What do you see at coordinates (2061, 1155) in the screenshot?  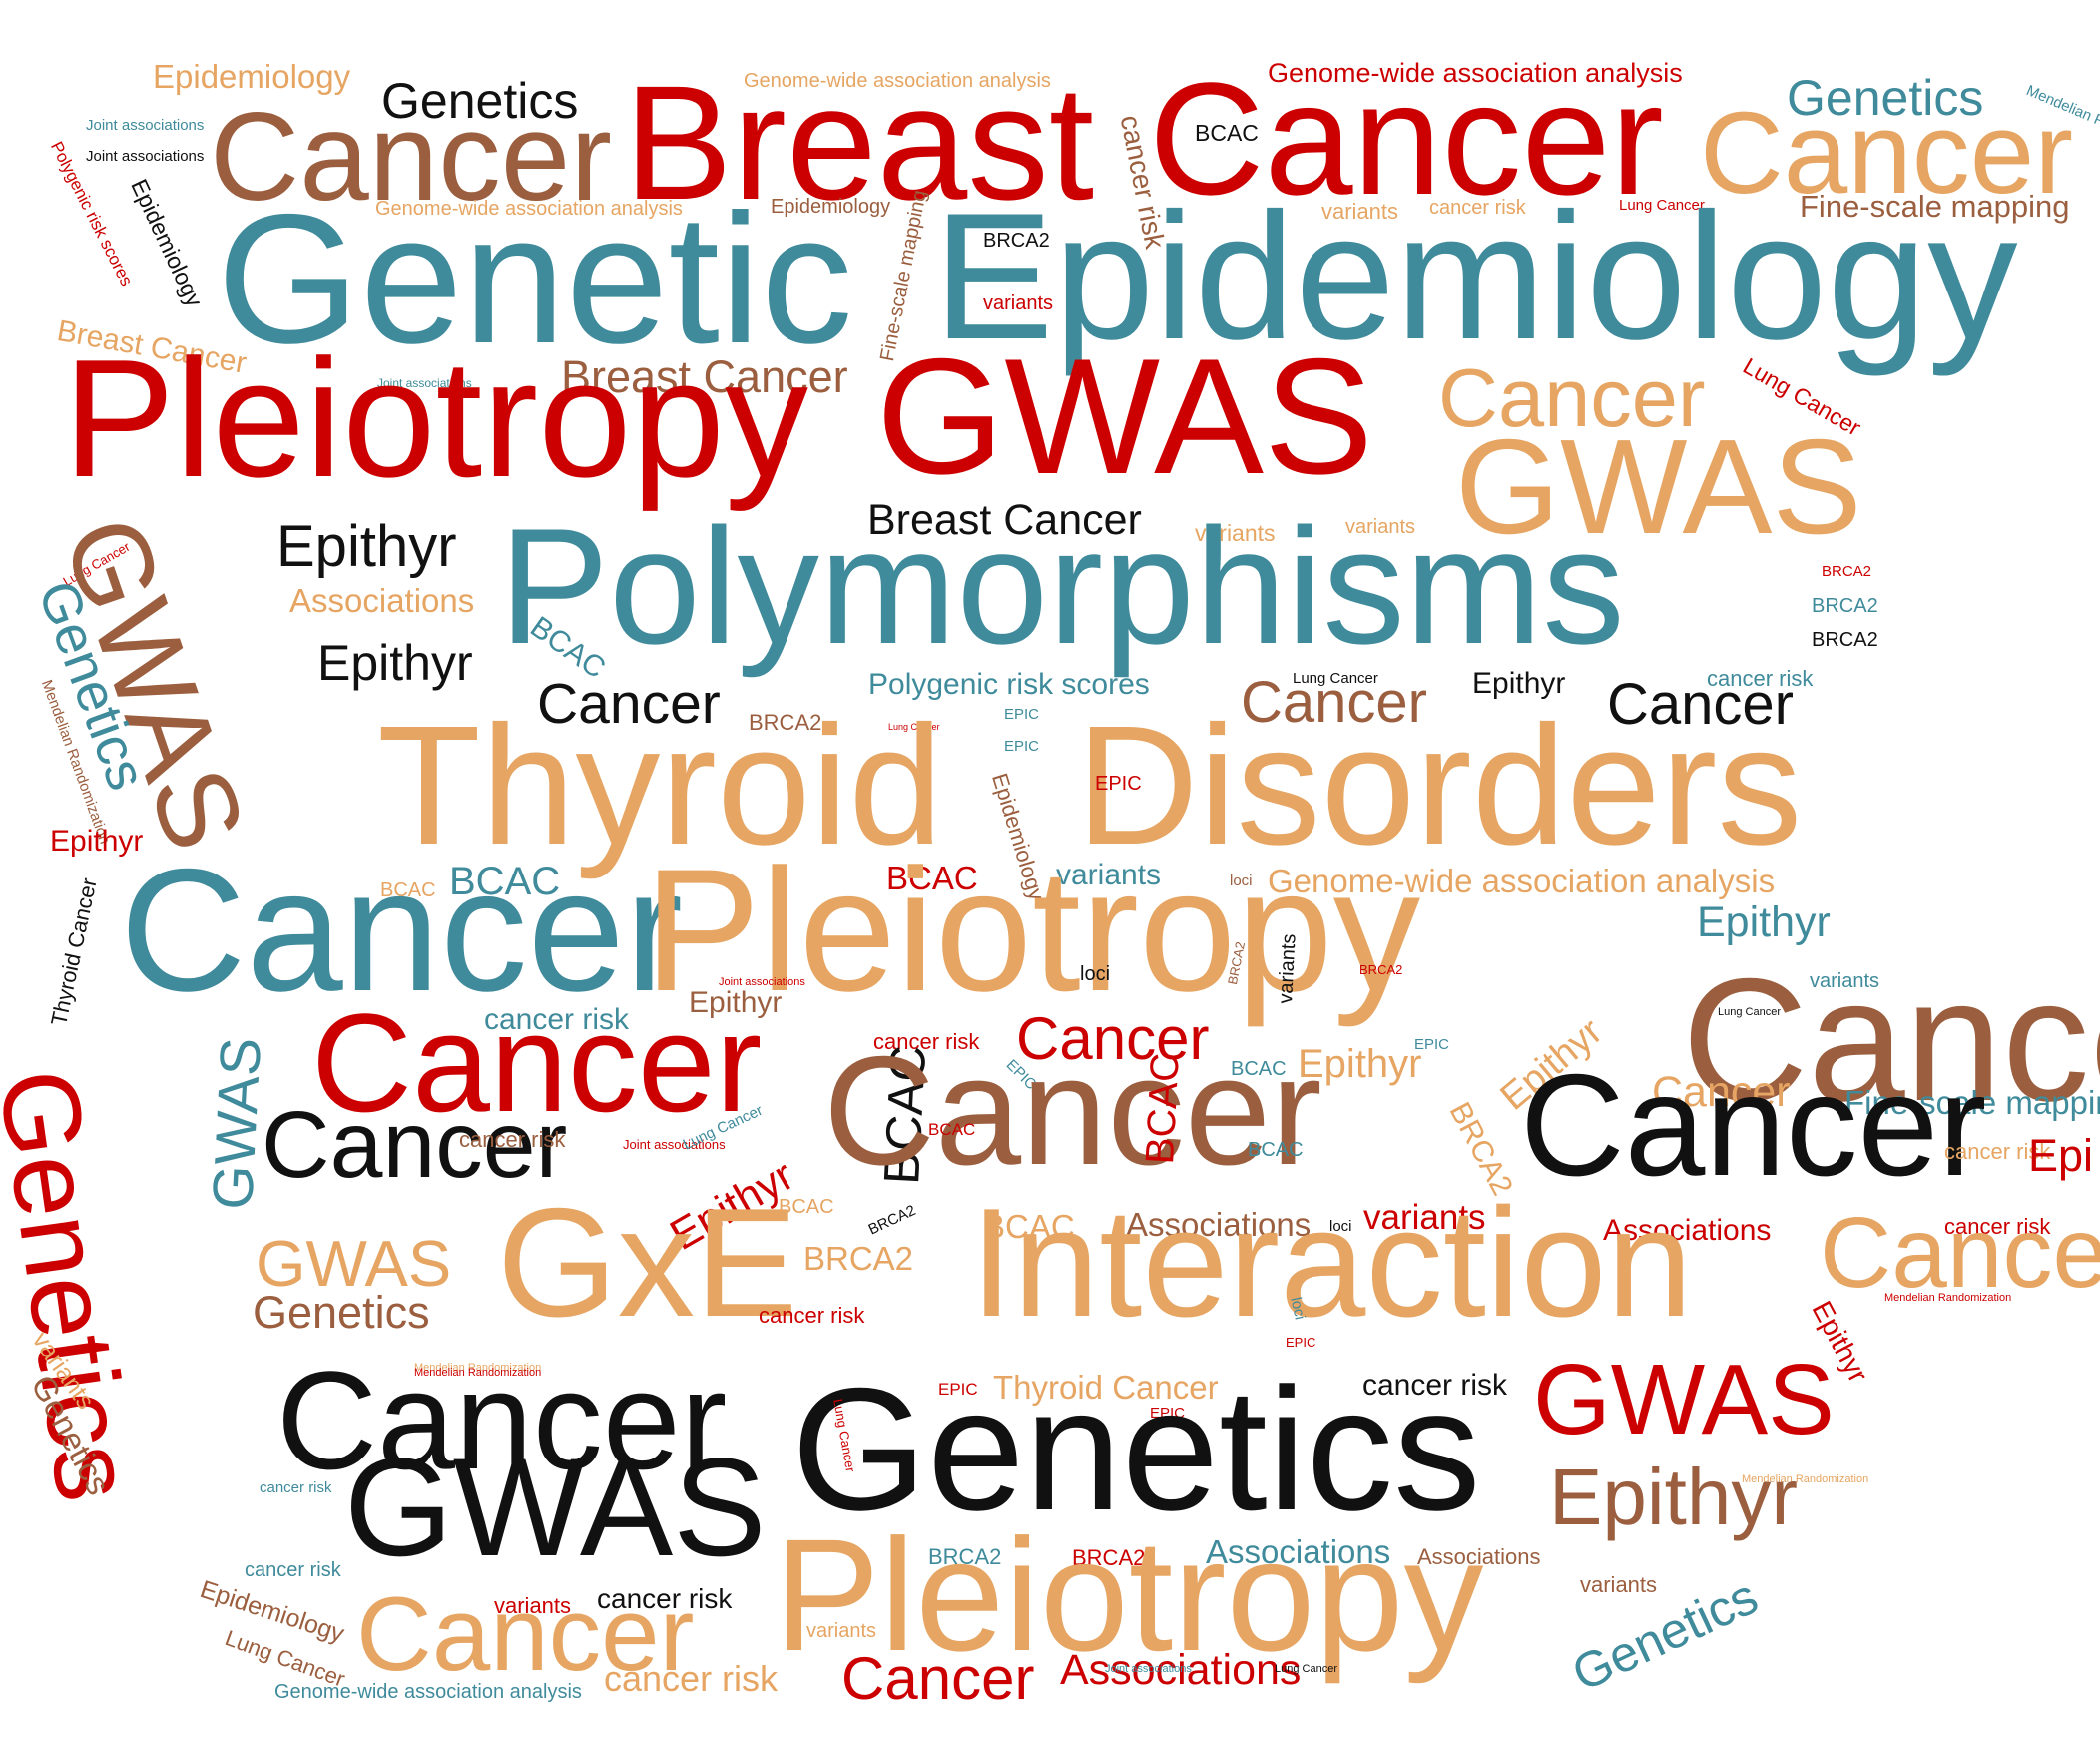 I see `word-epi: Epi` at bounding box center [2061, 1155].